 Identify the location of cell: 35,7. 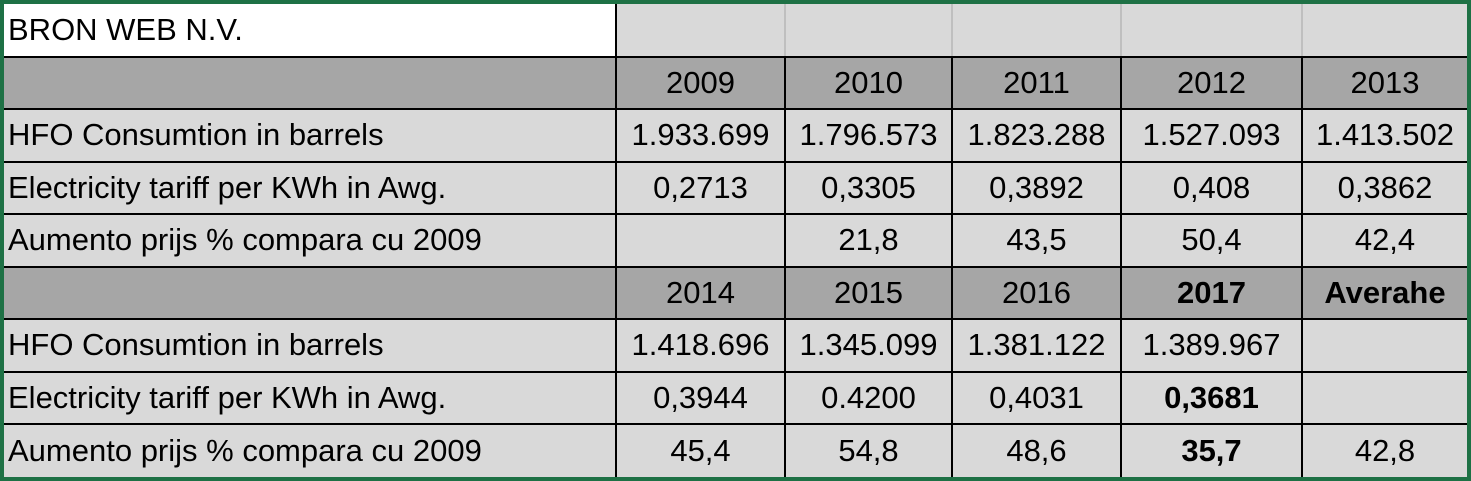
(1211, 450).